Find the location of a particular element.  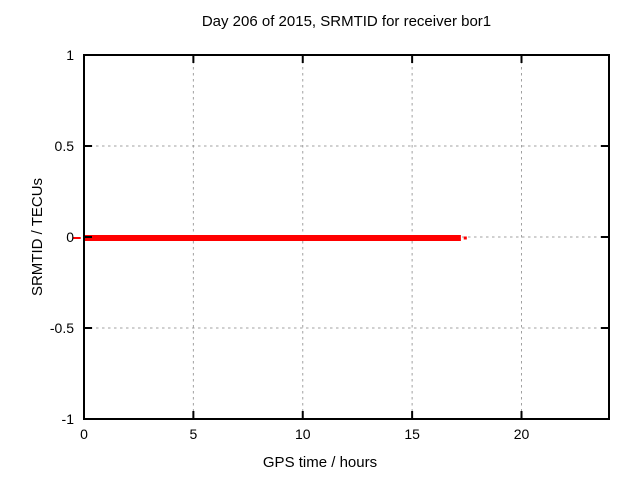

x-tick-label: 5 is located at coordinates (193, 434).